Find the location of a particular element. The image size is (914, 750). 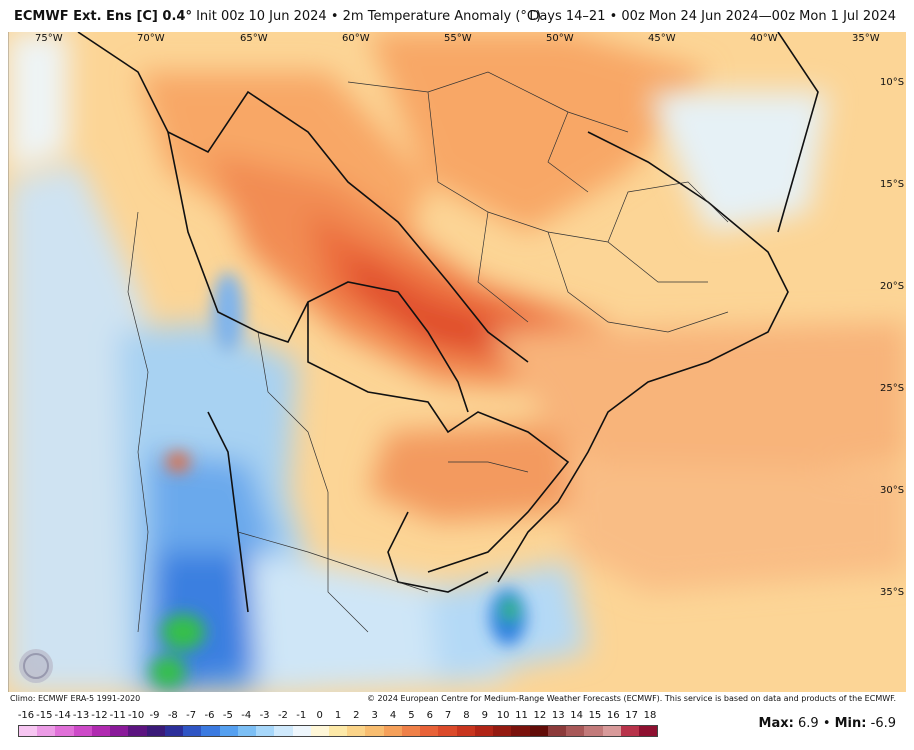

legend-tick-label: 8 is located at coordinates (466, 715).